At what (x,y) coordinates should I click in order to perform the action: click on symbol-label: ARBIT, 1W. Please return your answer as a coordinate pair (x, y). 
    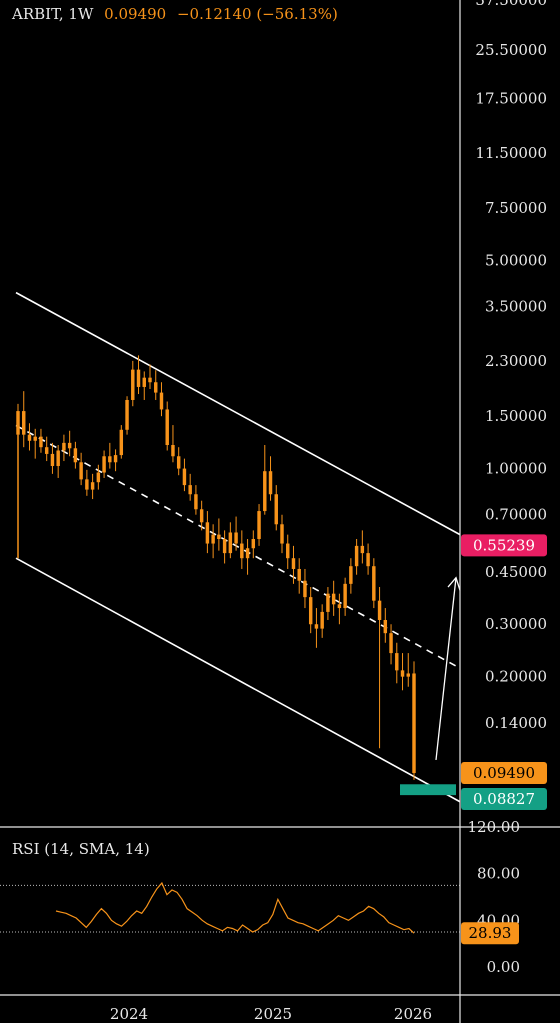
    Looking at the image, I should click on (53, 14).